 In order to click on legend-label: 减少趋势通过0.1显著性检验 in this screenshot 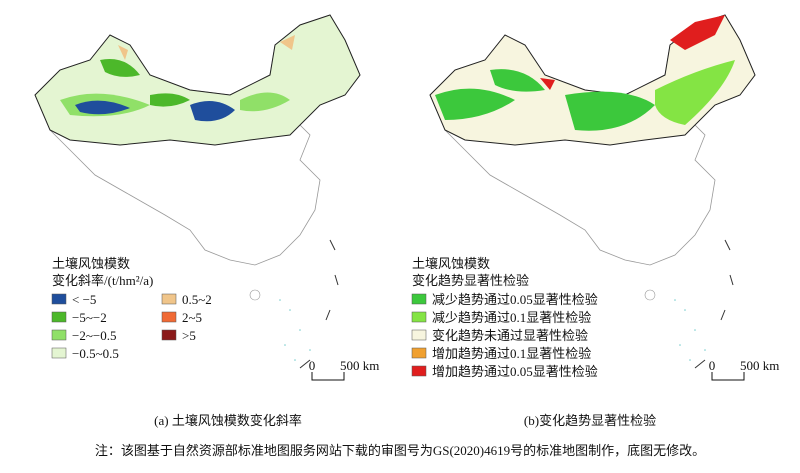, I will do `click(511, 317)`.